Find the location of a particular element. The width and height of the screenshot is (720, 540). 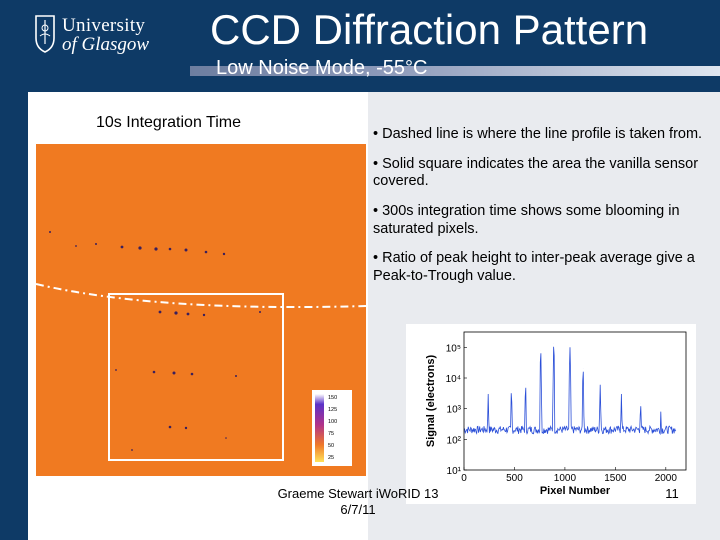

y-axis-label: Signal (electrons) is located at coordinates (431, 401).